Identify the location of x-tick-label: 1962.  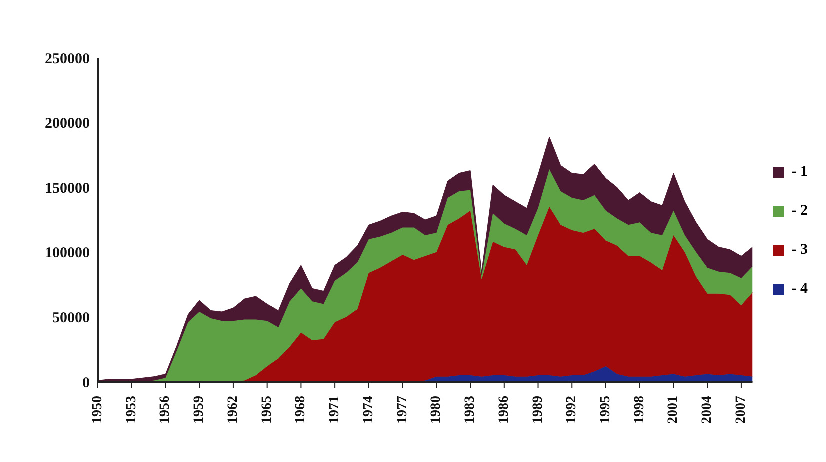
(233, 410).